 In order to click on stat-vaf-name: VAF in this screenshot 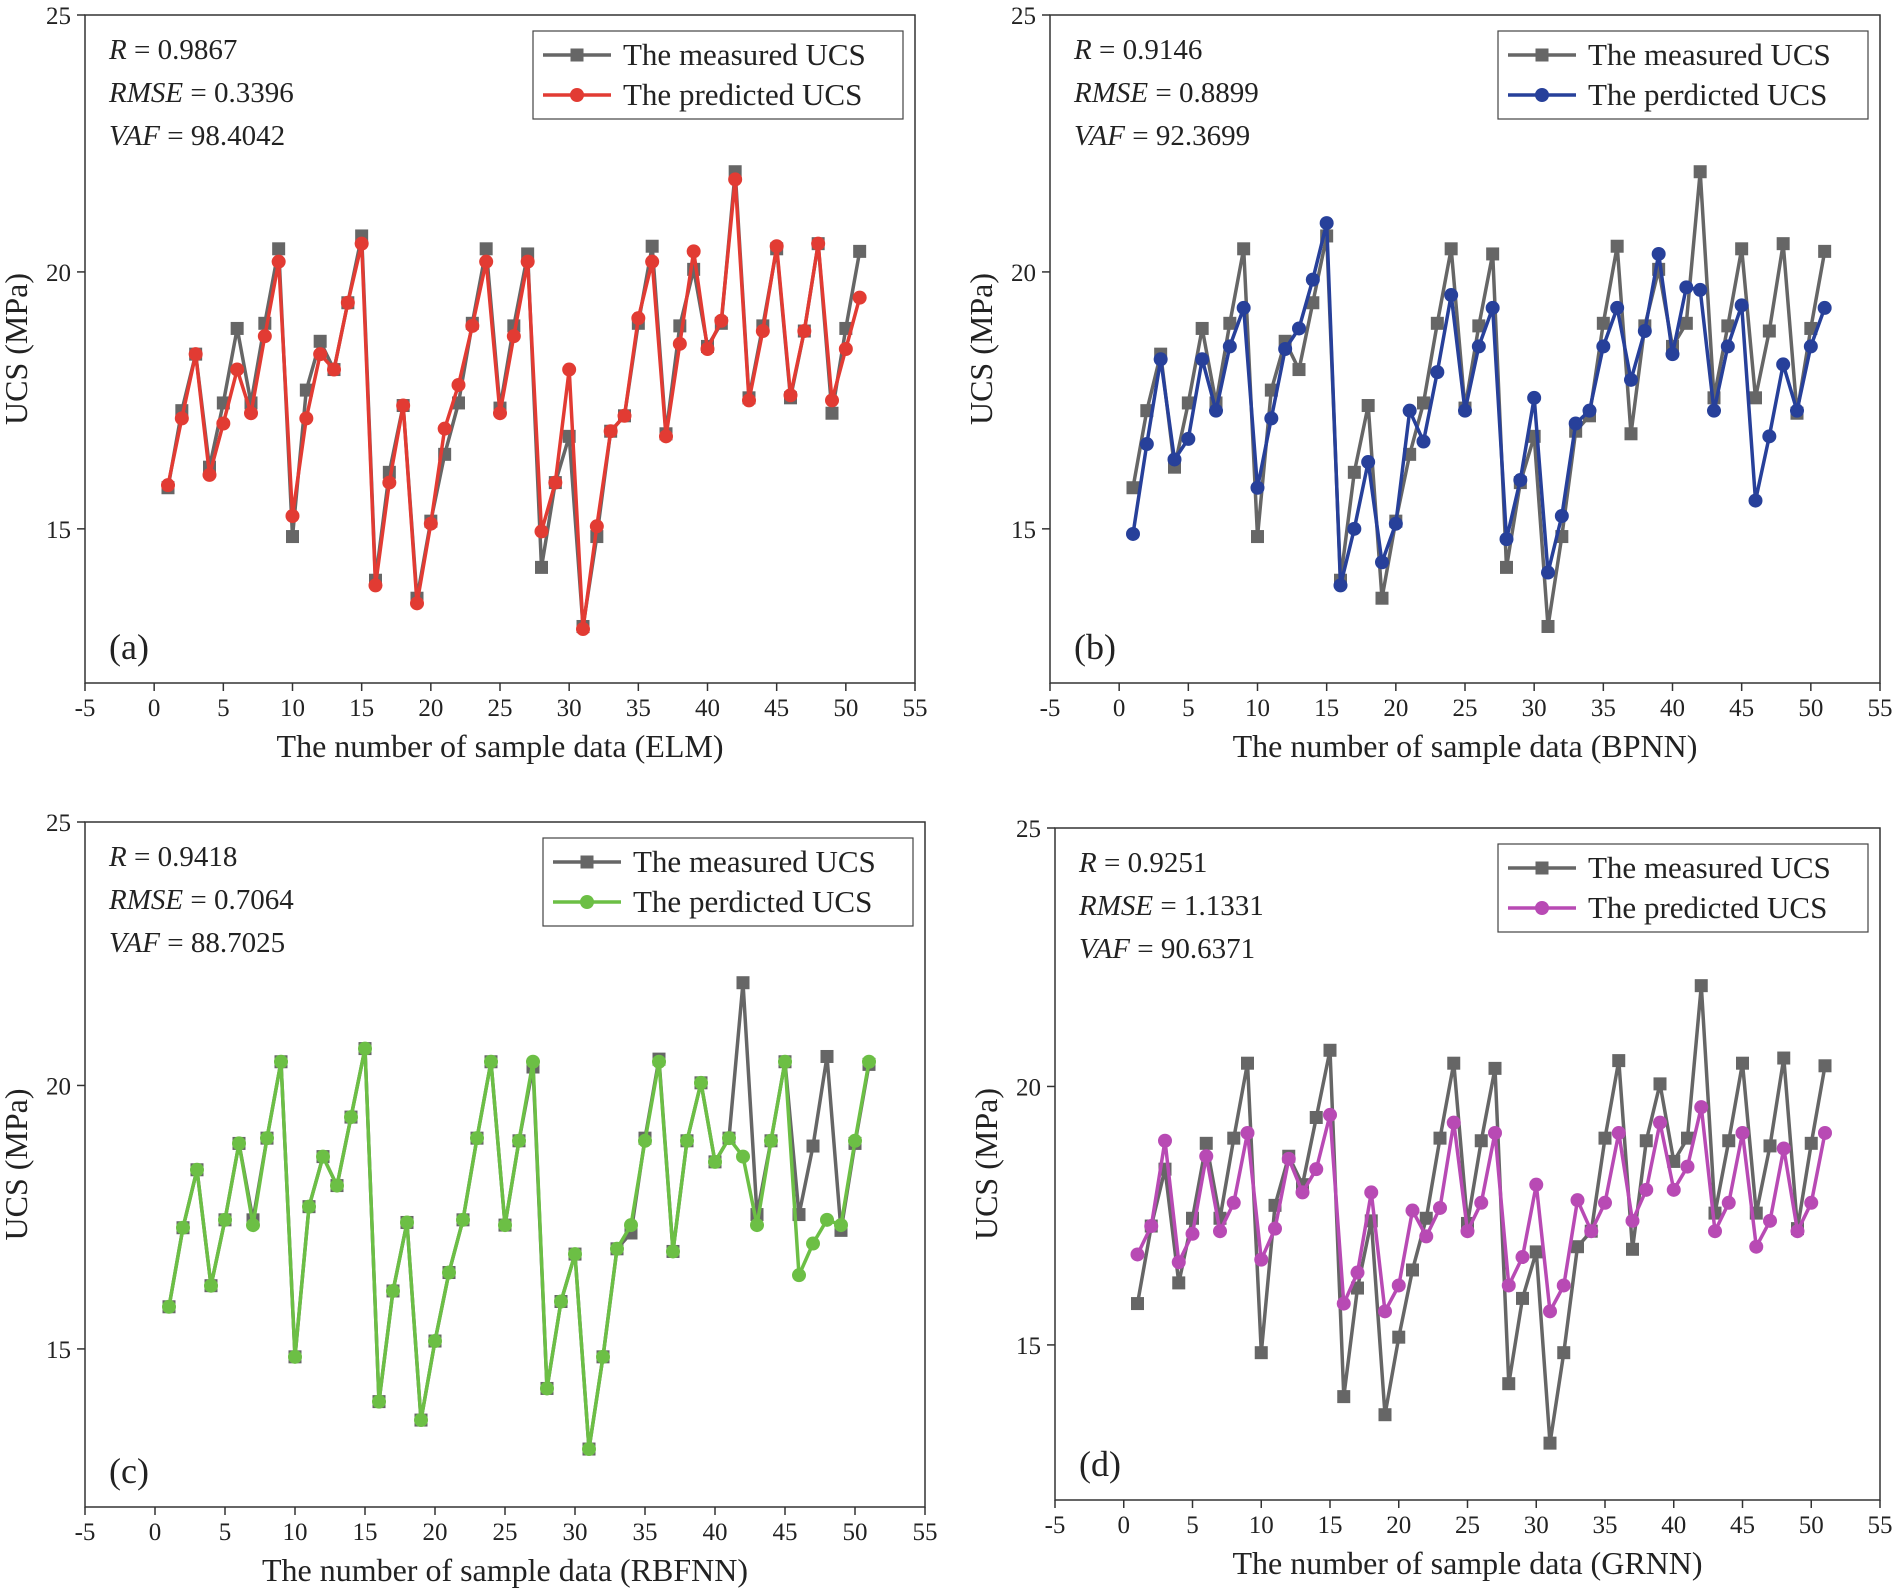, I will do `click(1104, 949)`.